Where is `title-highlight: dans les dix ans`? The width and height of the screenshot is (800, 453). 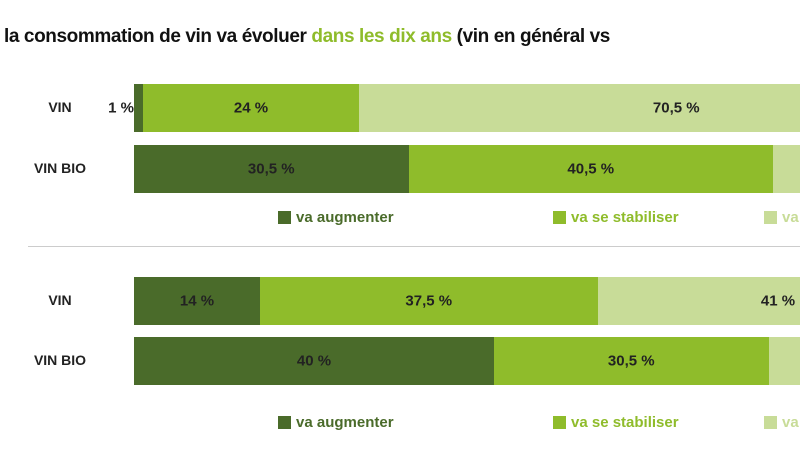 title-highlight: dans les dix ans is located at coordinates (381, 36).